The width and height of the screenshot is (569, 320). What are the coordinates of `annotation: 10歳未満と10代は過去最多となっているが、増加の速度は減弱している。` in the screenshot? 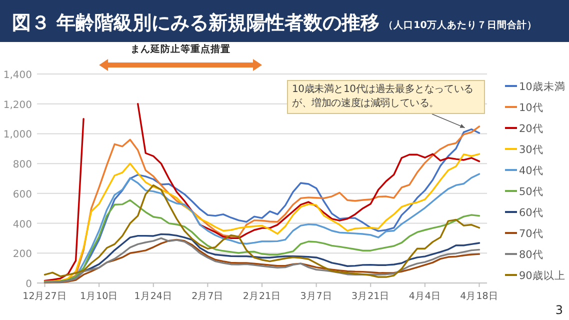 It's located at (386, 97).